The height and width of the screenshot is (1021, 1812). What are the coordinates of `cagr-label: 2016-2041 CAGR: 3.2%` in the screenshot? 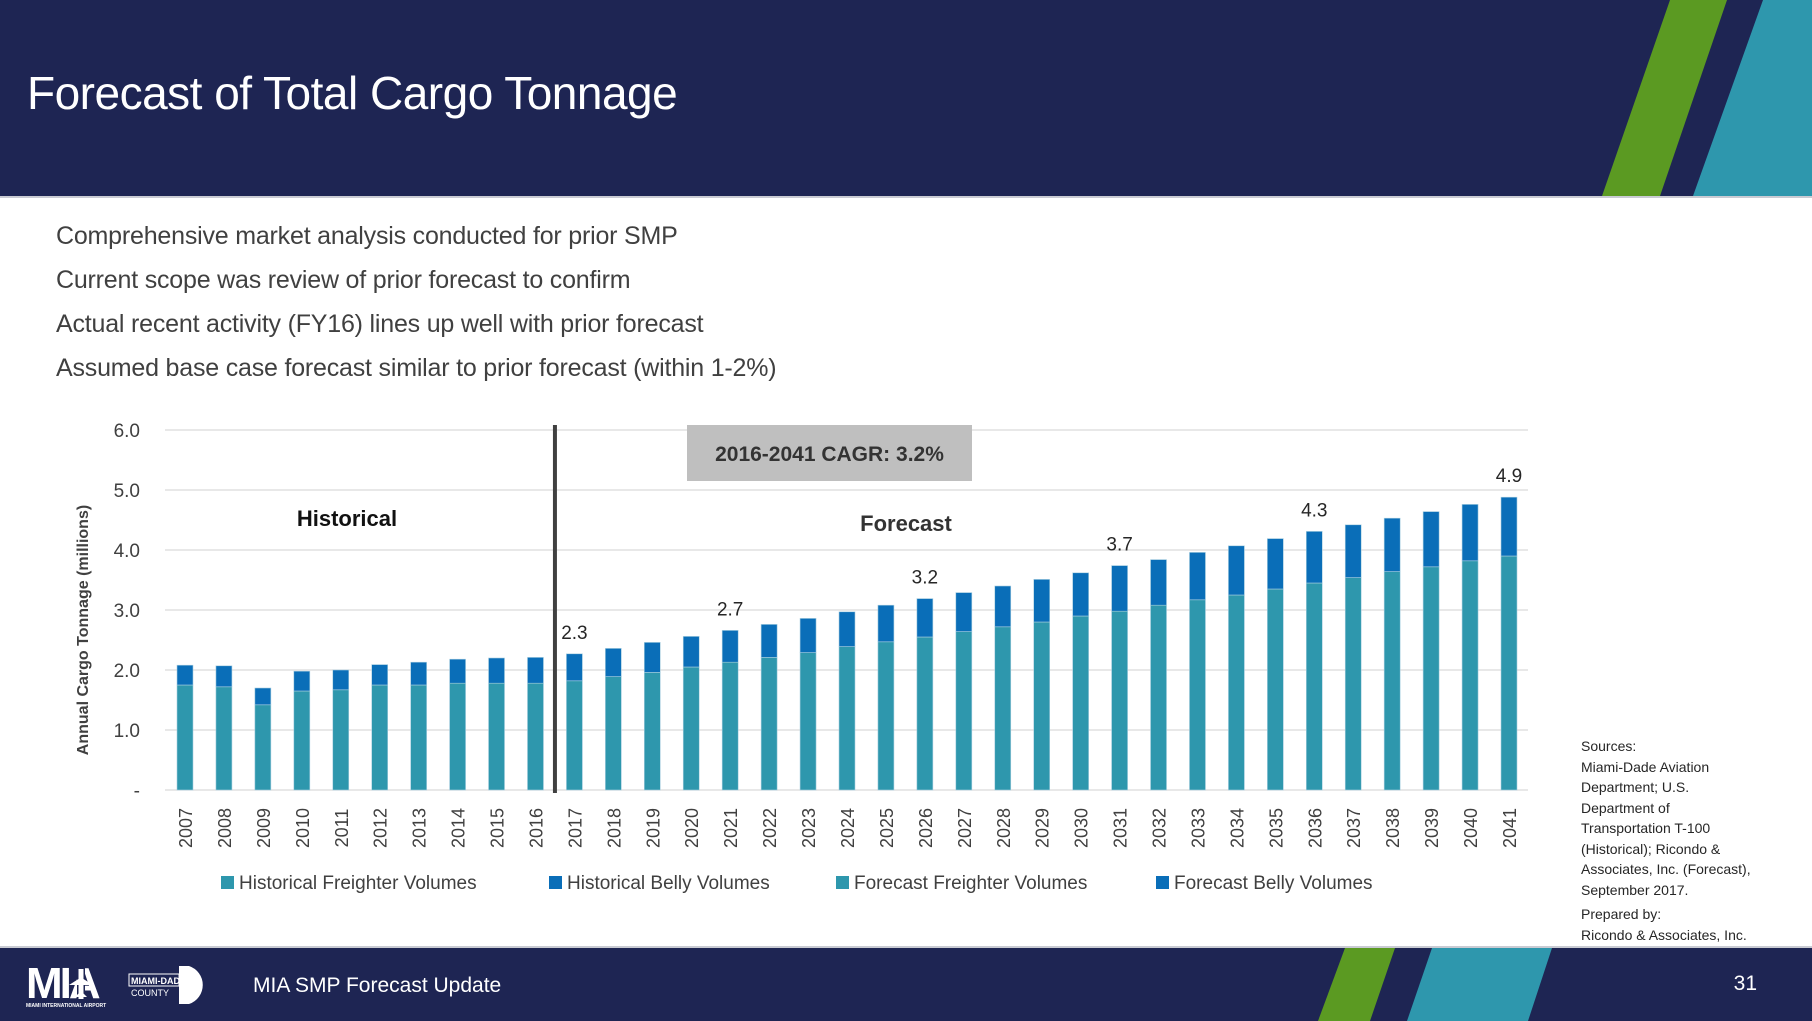 It's located at (829, 454).